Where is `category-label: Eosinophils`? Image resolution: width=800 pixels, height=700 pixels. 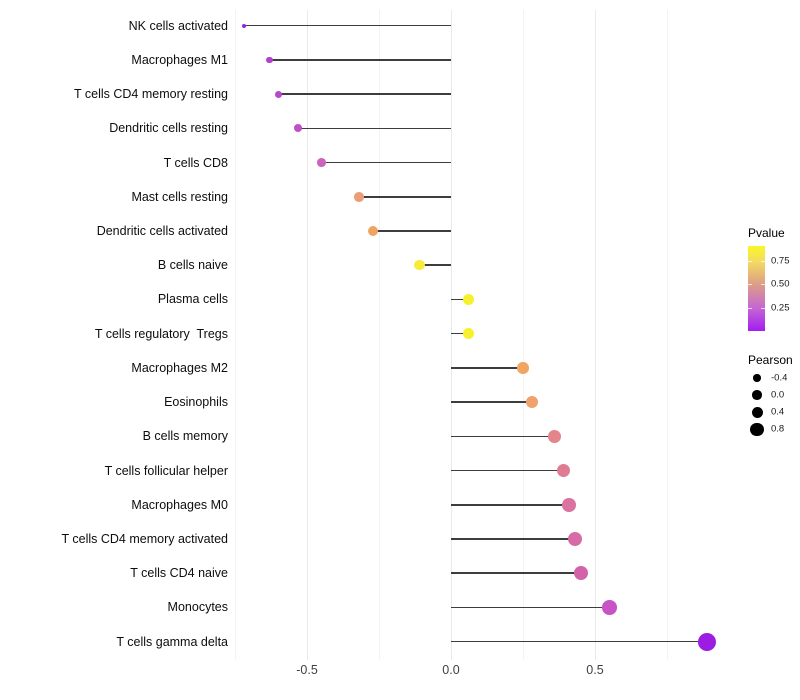 category-label: Eosinophils is located at coordinates (196, 402).